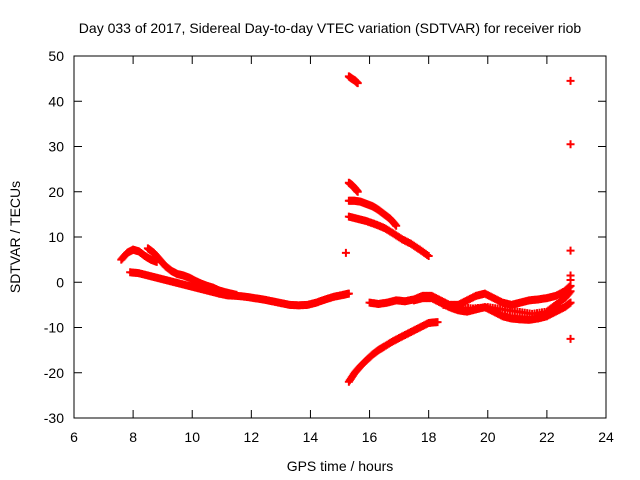  What do you see at coordinates (54, 328) in the screenshot?
I see `y-tick-label: -10` at bounding box center [54, 328].